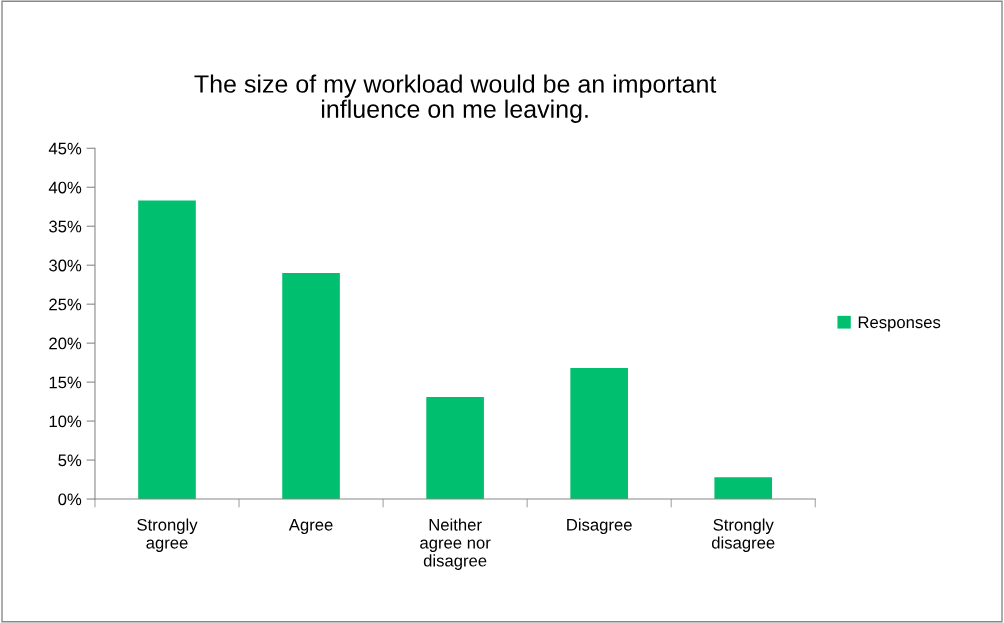 Image resolution: width=1004 pixels, height=623 pixels. Describe the element at coordinates (65, 343) in the screenshot. I see `y-tick-label: 20%` at that location.